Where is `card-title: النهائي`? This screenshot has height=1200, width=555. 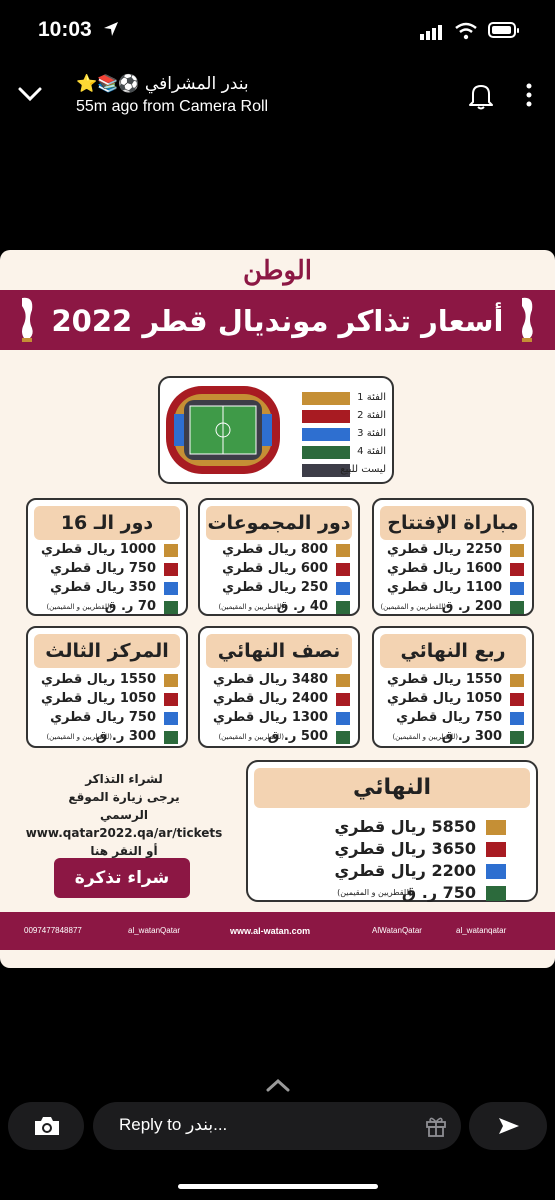 card-title: النهائي is located at coordinates (392, 788).